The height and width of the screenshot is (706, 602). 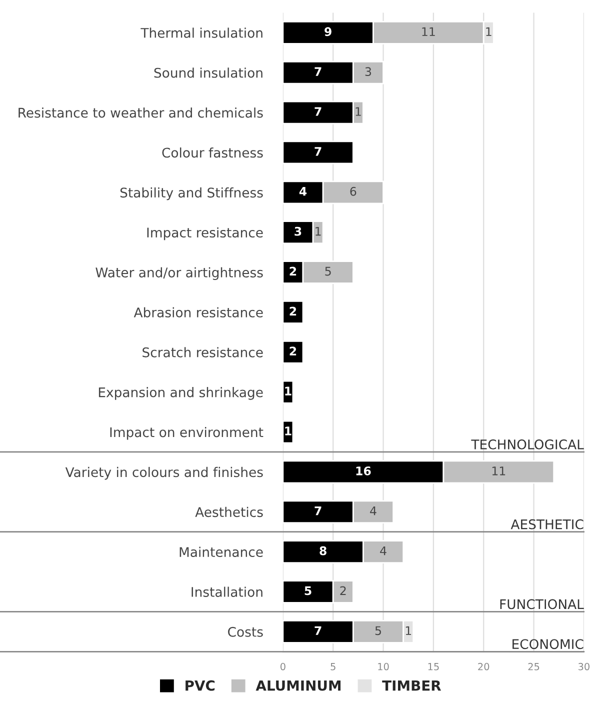 I want to click on x-tick-label: 15, so click(x=433, y=666).